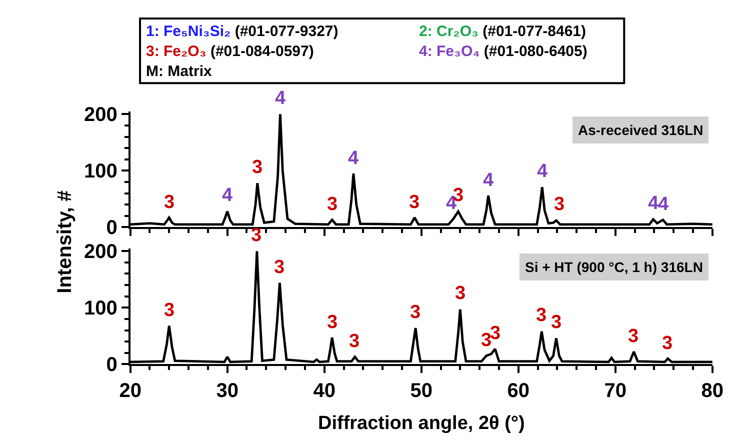 The height and width of the screenshot is (448, 737). I want to click on text: Si + HT (900 °C, 1 h) 316LN, so click(614, 267).